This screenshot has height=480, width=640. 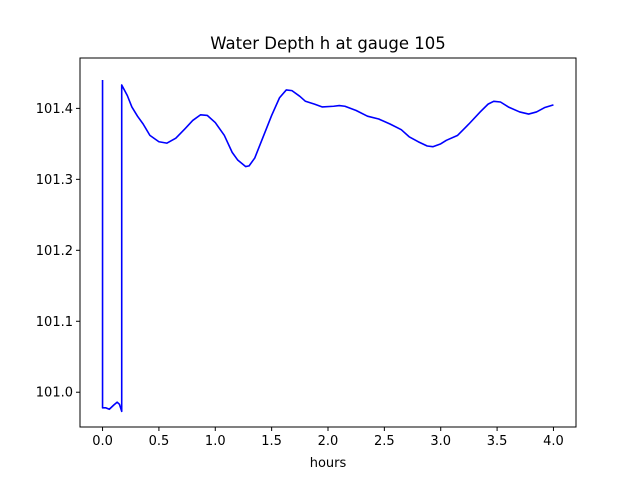 I want to click on y-tick-label: 101.4, so click(x=54, y=109).